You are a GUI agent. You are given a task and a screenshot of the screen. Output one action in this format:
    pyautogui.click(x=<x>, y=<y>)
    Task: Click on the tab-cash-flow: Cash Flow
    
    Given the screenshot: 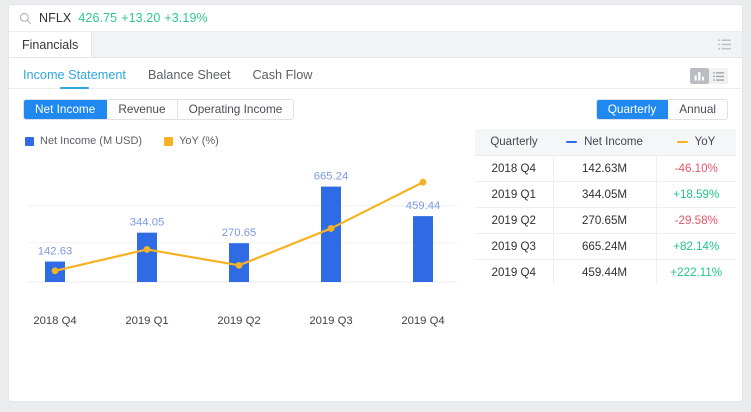 What is the action you would take?
    pyautogui.click(x=283, y=78)
    